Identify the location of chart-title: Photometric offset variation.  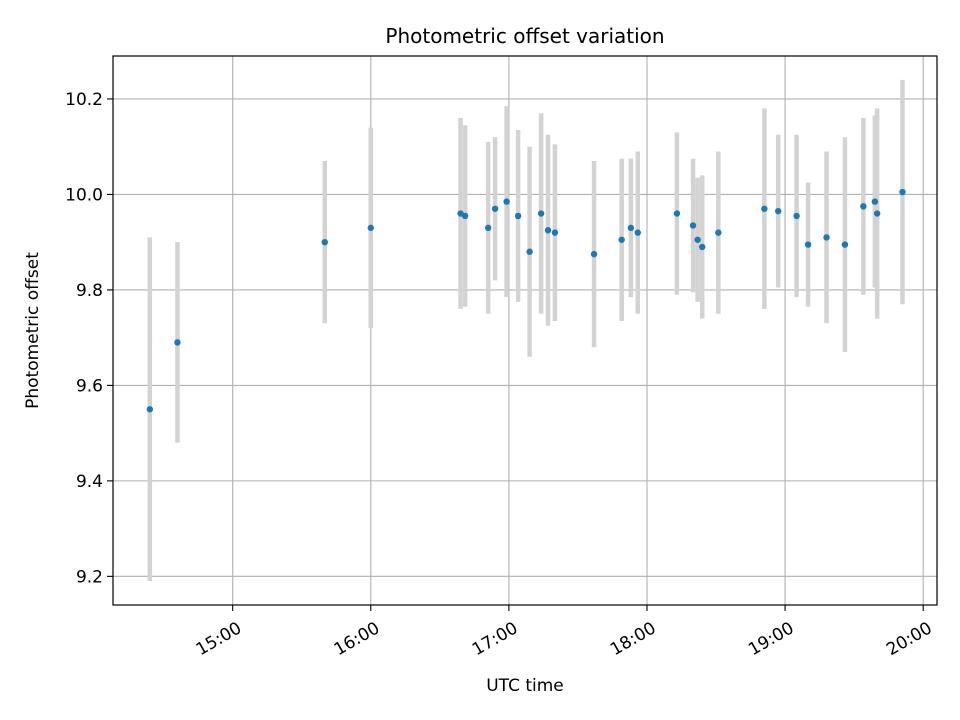
(524, 36).